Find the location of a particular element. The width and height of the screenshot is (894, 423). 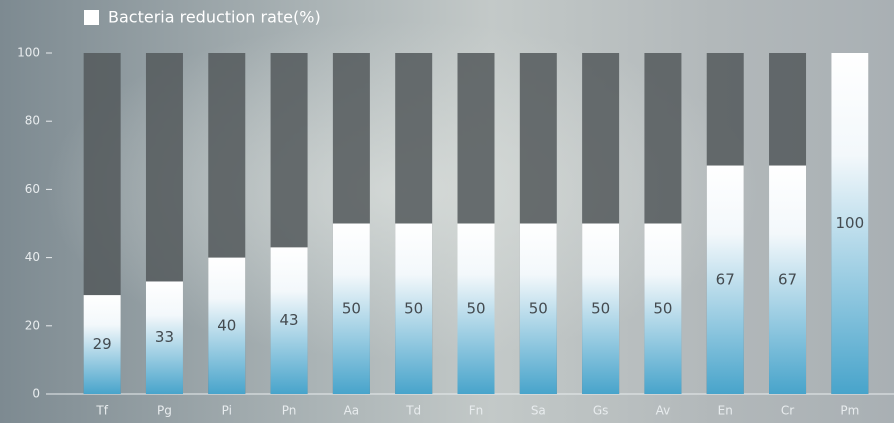

y-tick-label: 80 is located at coordinates (32, 121).